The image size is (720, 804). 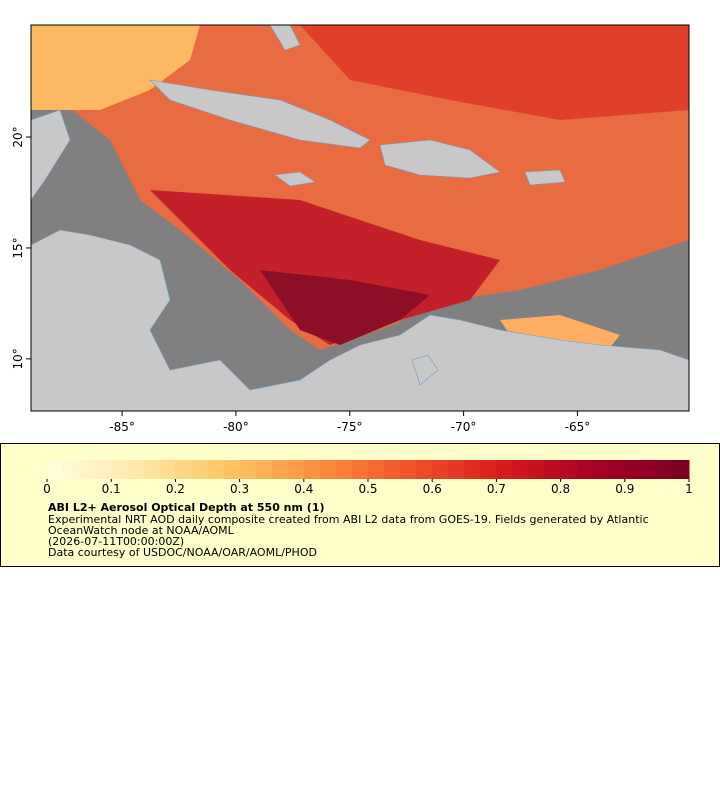 What do you see at coordinates (239, 489) in the screenshot?
I see `colorbar-tick-label: 0.3` at bounding box center [239, 489].